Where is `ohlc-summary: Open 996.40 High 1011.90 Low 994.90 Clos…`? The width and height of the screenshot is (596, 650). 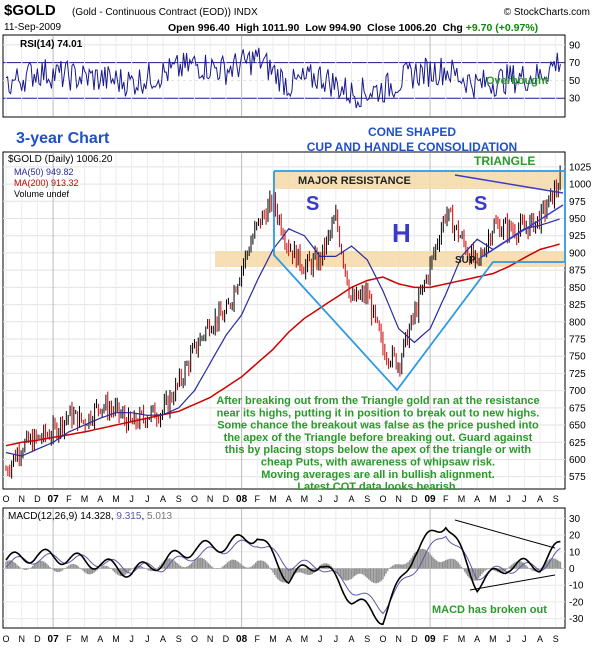 ohlc-summary: Open 996.40 High 1011.90 Low 994.90 Clos… is located at coordinates (353, 28).